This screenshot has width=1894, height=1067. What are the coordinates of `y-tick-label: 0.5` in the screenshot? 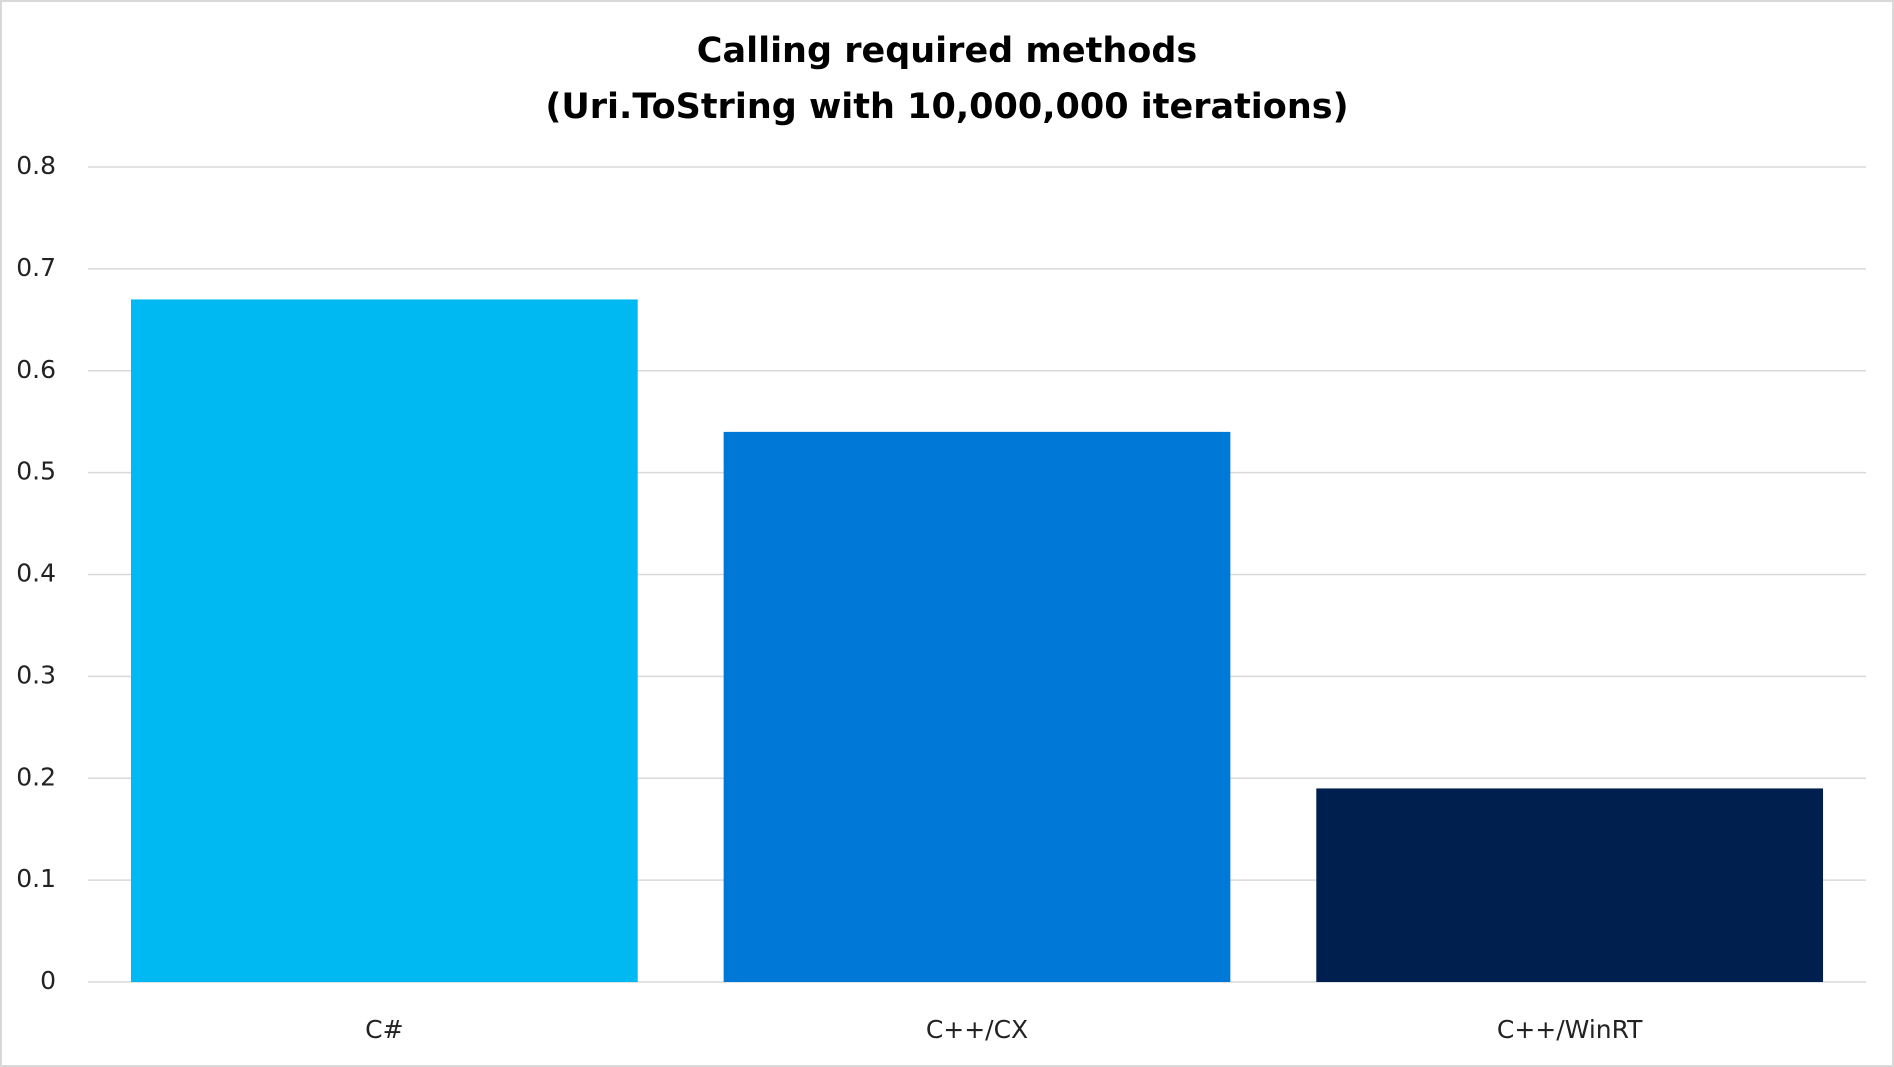 It's located at (36, 471).